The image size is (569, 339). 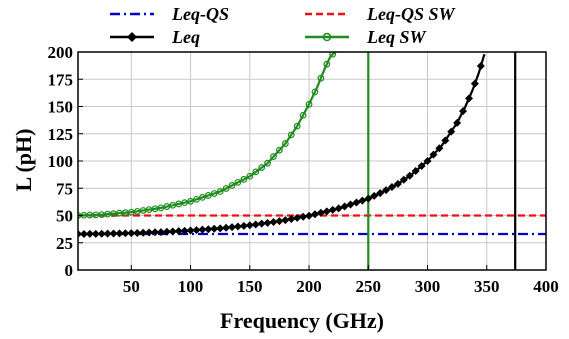 What do you see at coordinates (341, 280) in the screenshot?
I see `x-axis: 50 100 150 200 250 300 350 400` at bounding box center [341, 280].